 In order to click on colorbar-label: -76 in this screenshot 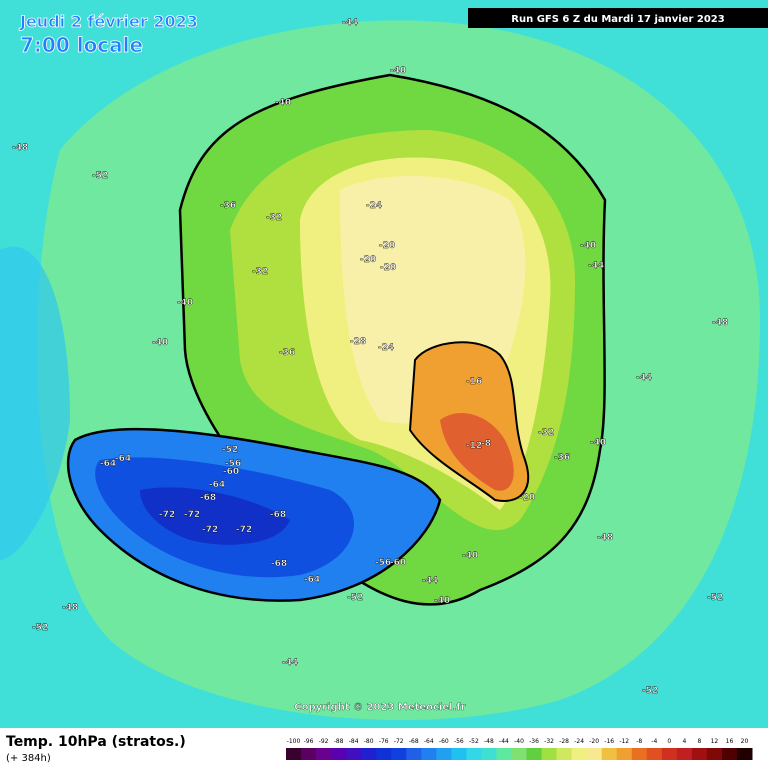, I will do `click(384, 741)`.